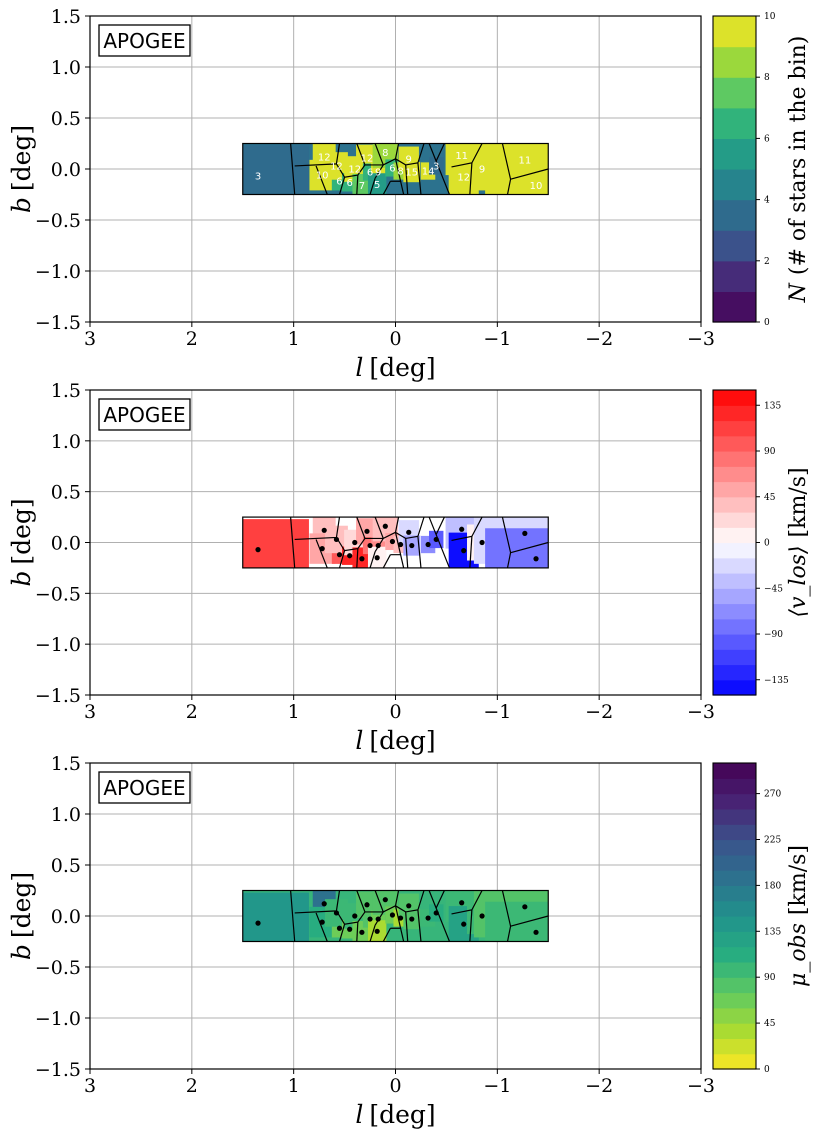  I want to click on region-outline, so click(395, 542).